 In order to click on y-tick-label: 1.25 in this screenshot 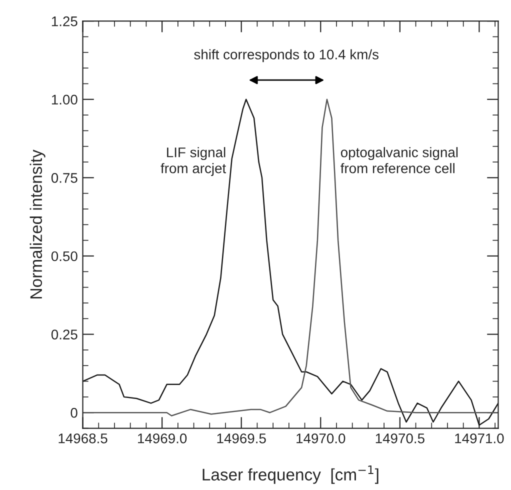, I will do `click(65, 21)`.